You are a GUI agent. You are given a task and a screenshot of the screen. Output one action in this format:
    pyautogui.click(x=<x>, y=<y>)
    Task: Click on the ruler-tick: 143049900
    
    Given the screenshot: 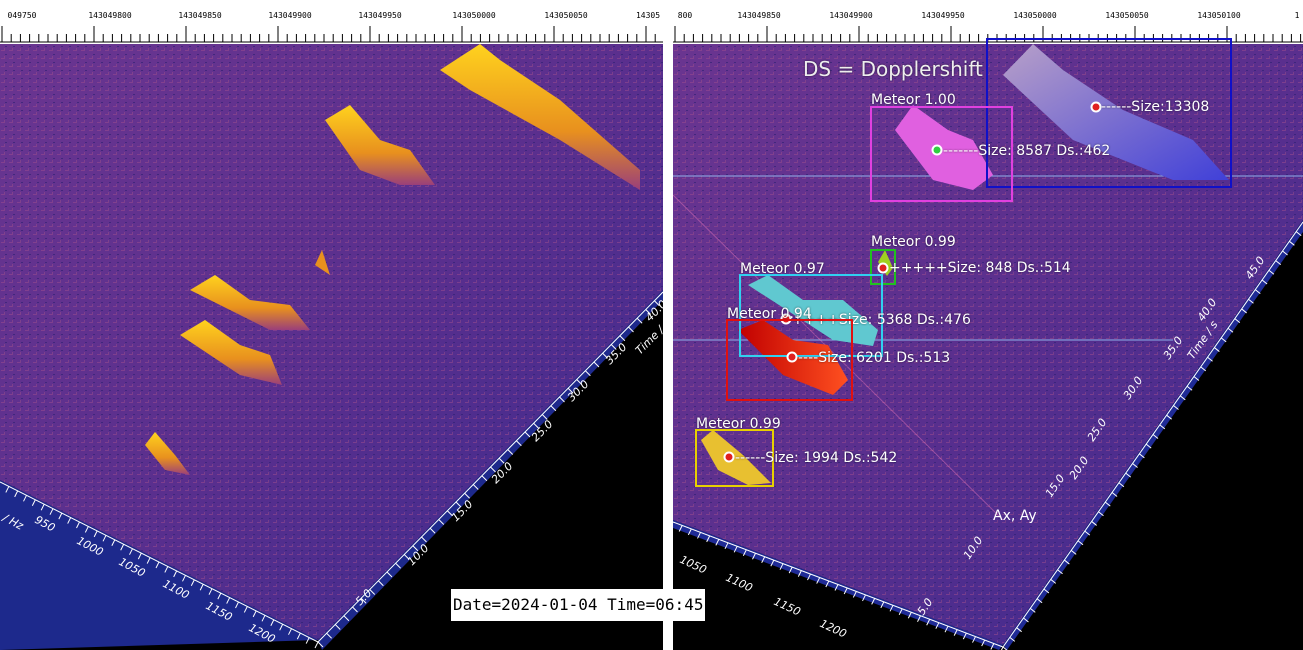 What is the action you would take?
    pyautogui.click(x=851, y=15)
    